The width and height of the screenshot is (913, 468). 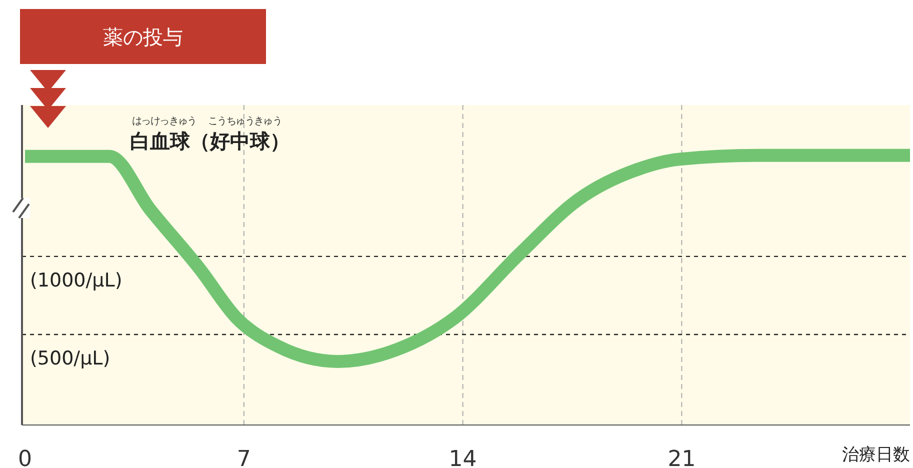 What do you see at coordinates (243, 457) in the screenshot?
I see `x-tick-label: 7` at bounding box center [243, 457].